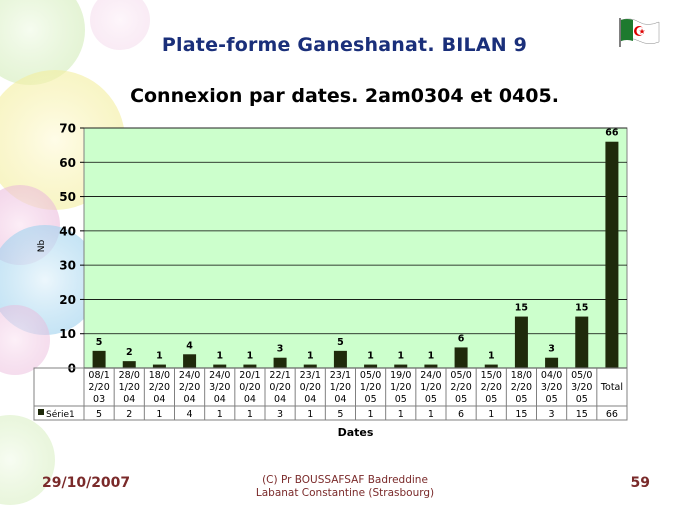  I want to click on x-category-label: 08/1, so click(98, 375).